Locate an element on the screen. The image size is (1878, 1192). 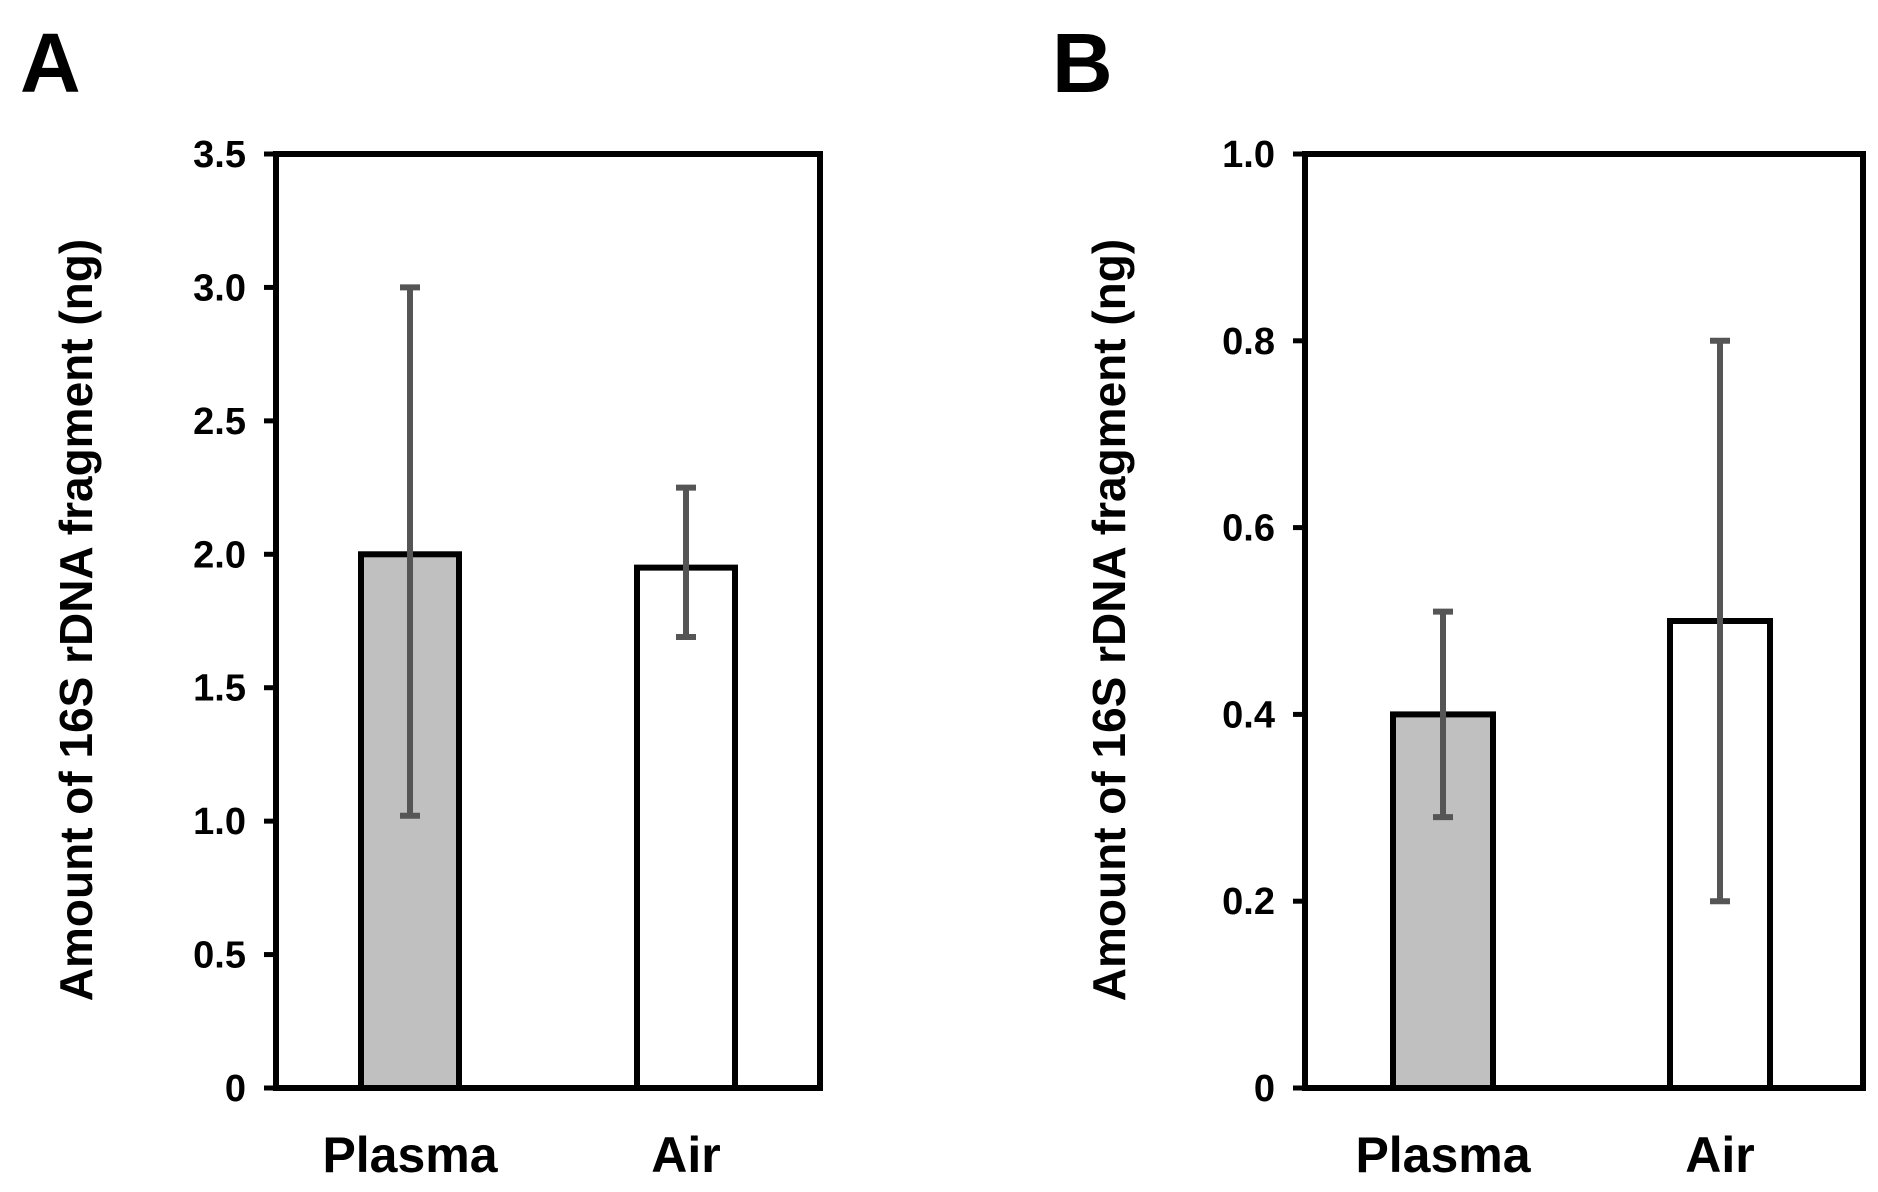
panel-a-error-bars is located at coordinates (548, 551).